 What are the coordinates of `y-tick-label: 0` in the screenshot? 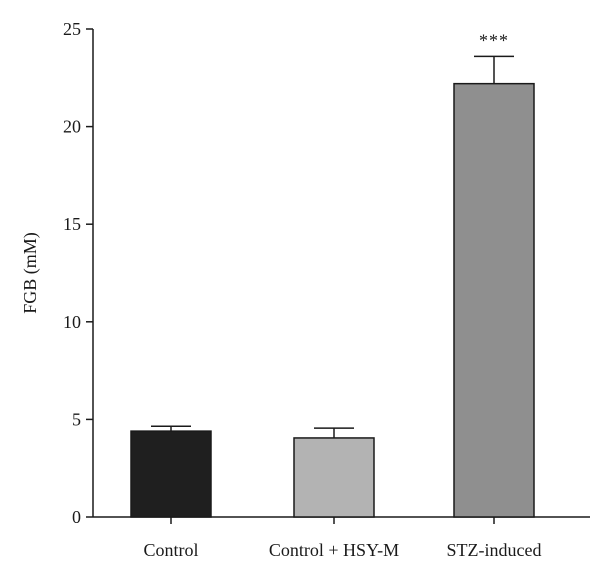 It's located at (76, 517).